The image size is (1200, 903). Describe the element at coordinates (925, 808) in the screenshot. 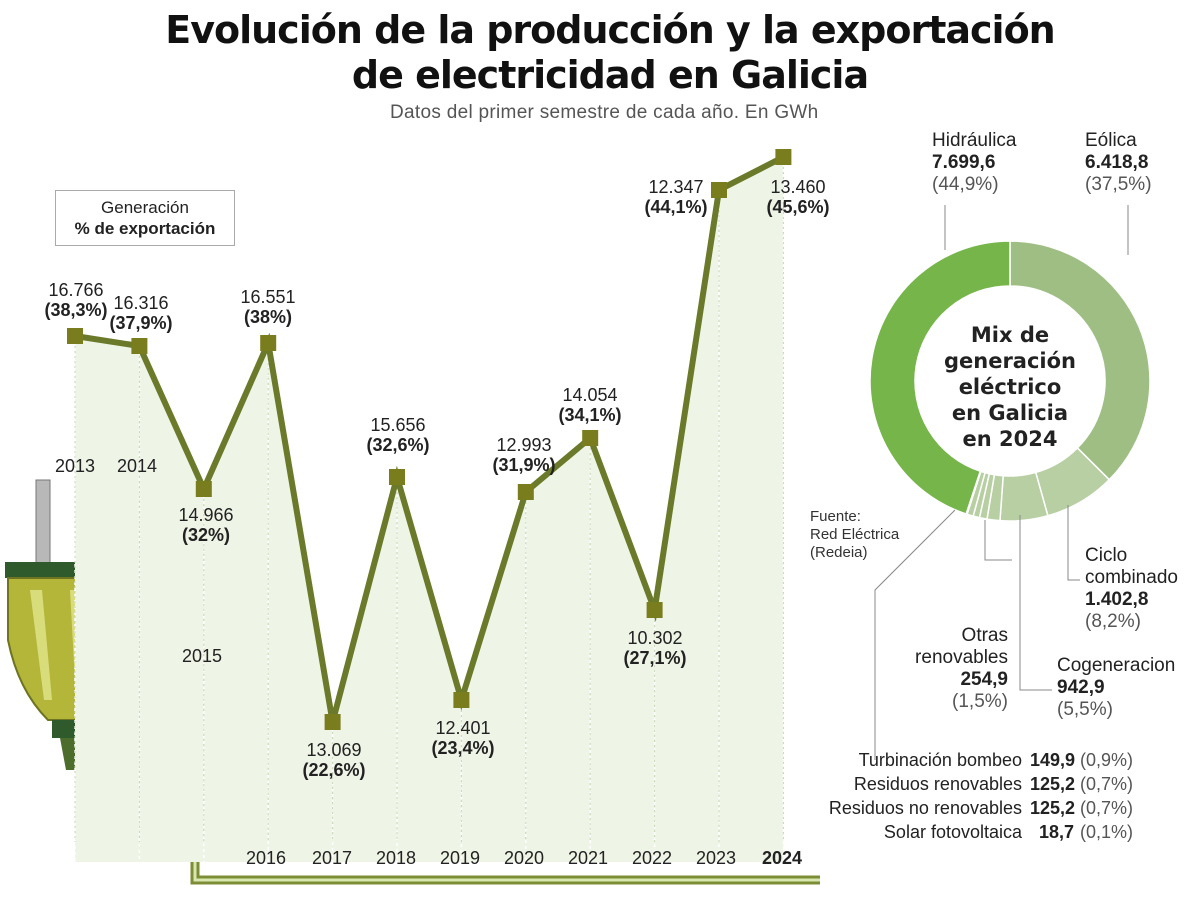

I see `residuos-no-renovables-name: Residuos no renovables` at that location.